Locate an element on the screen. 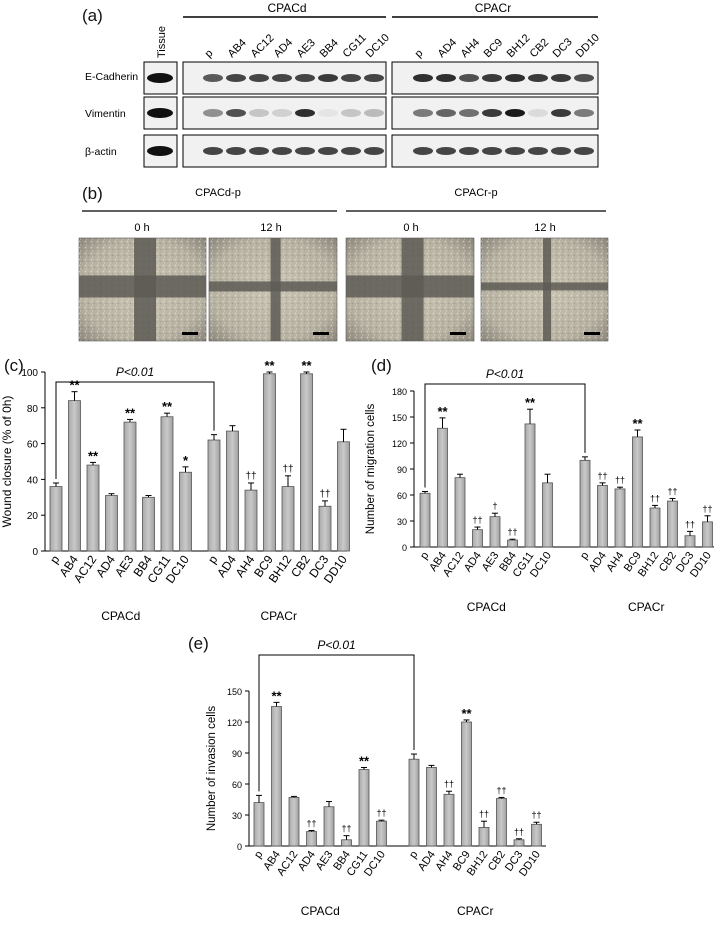  panel-label-b: (b) is located at coordinates (92, 193).